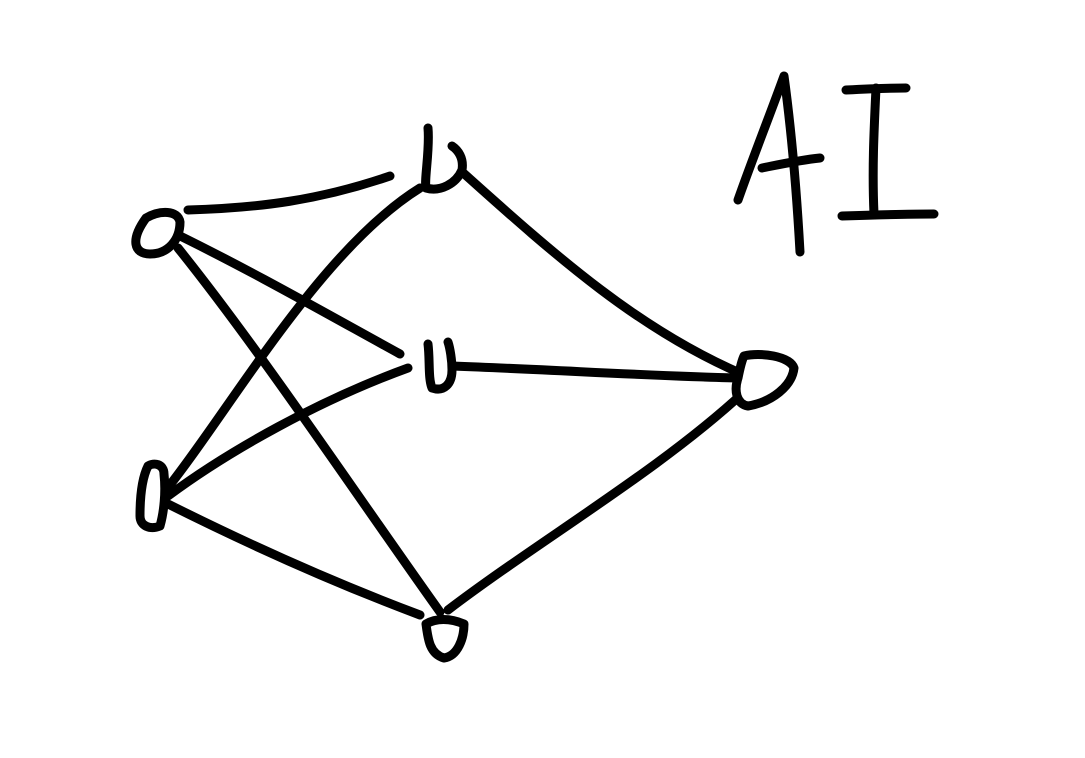  I want to click on letter-i-bottom, so click(888, 215).